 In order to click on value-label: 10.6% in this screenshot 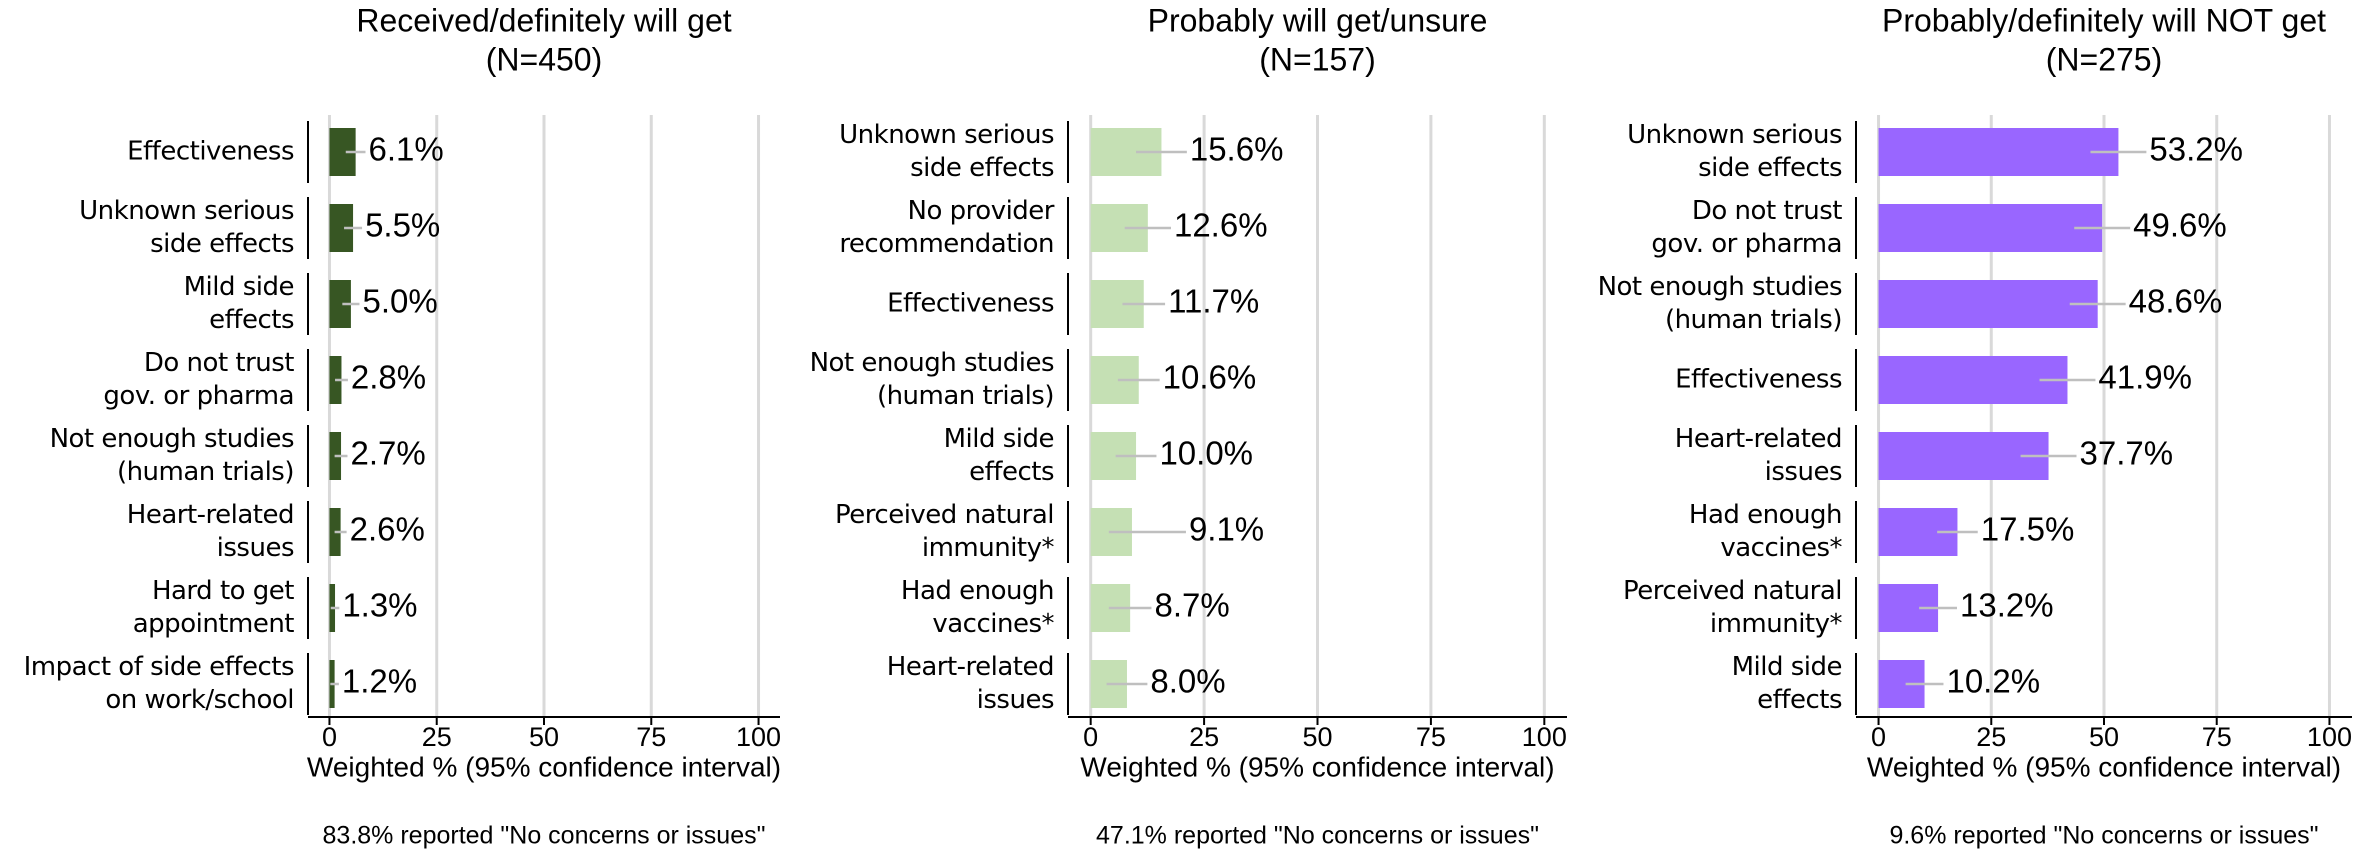, I will do `click(1210, 377)`.